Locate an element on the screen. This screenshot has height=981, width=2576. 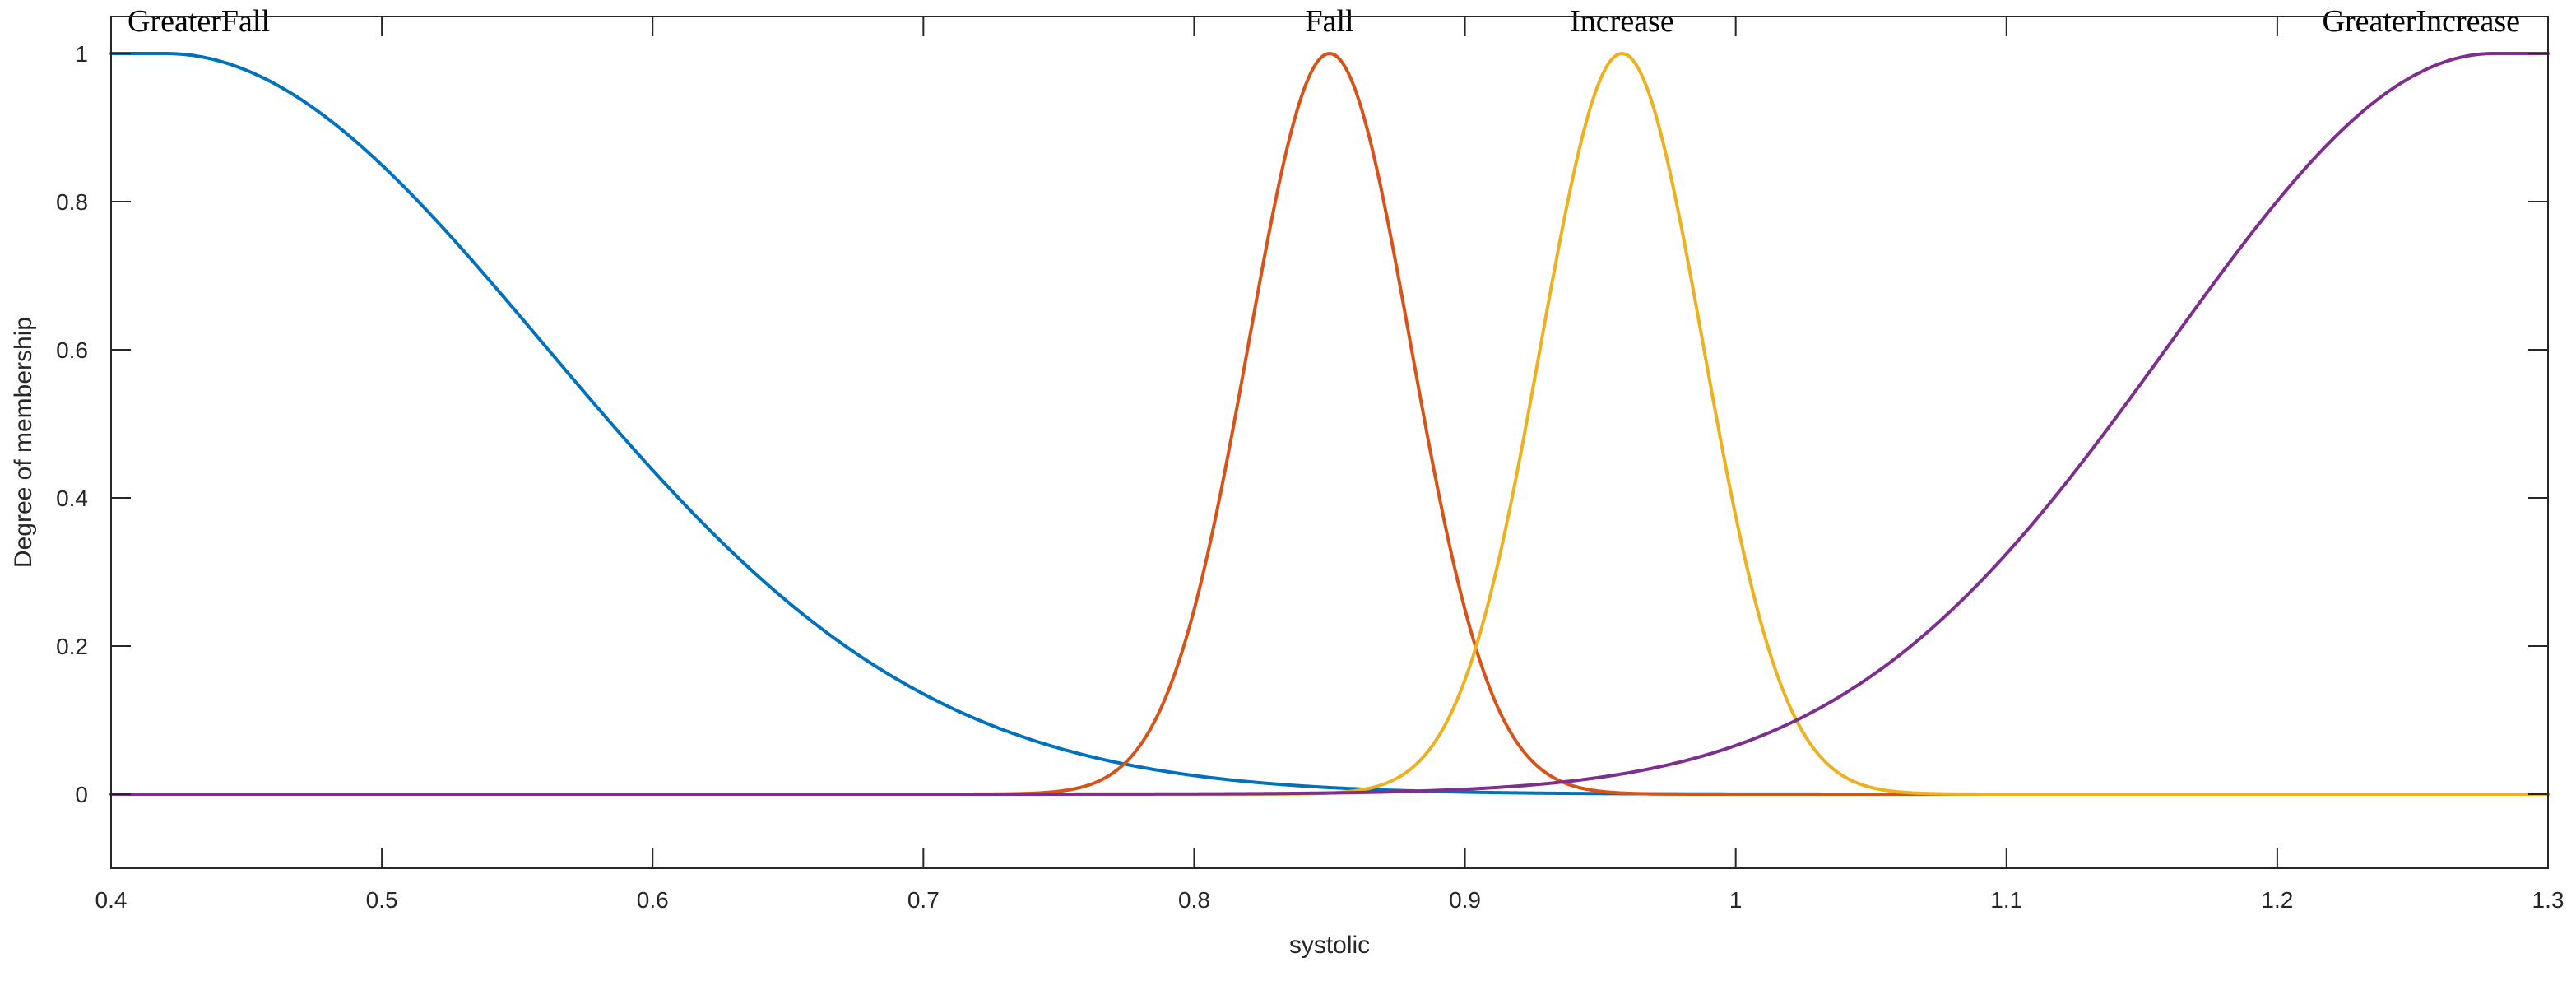
series-label-greaterfall: GreaterFall is located at coordinates (199, 21).